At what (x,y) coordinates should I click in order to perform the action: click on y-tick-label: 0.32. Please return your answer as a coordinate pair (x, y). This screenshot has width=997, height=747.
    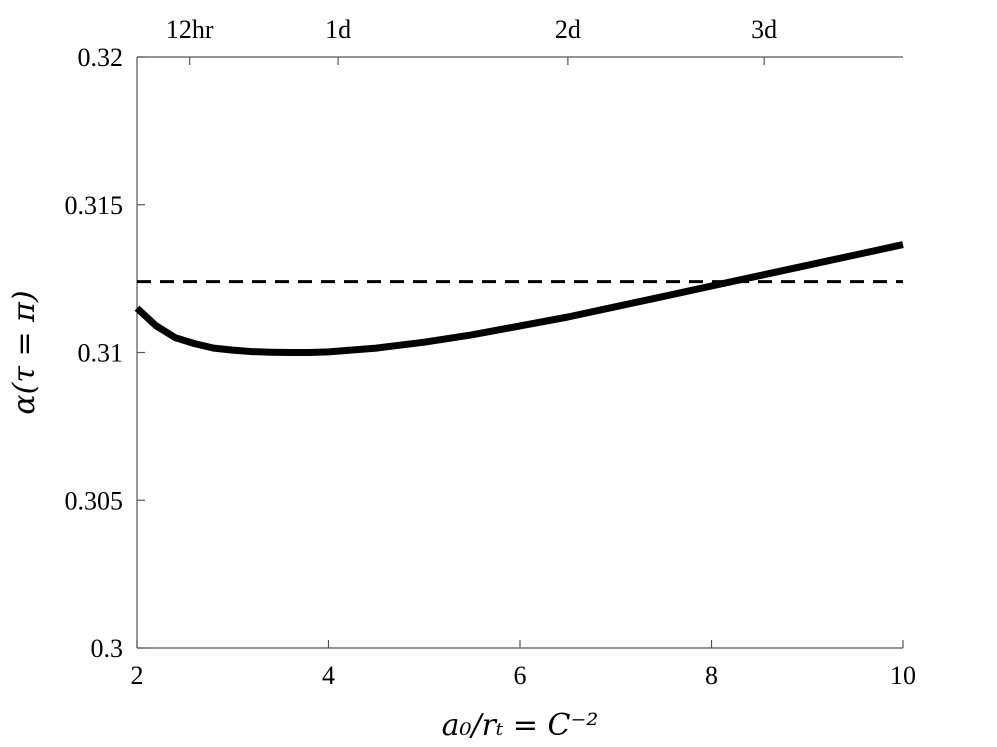
    Looking at the image, I should click on (101, 57).